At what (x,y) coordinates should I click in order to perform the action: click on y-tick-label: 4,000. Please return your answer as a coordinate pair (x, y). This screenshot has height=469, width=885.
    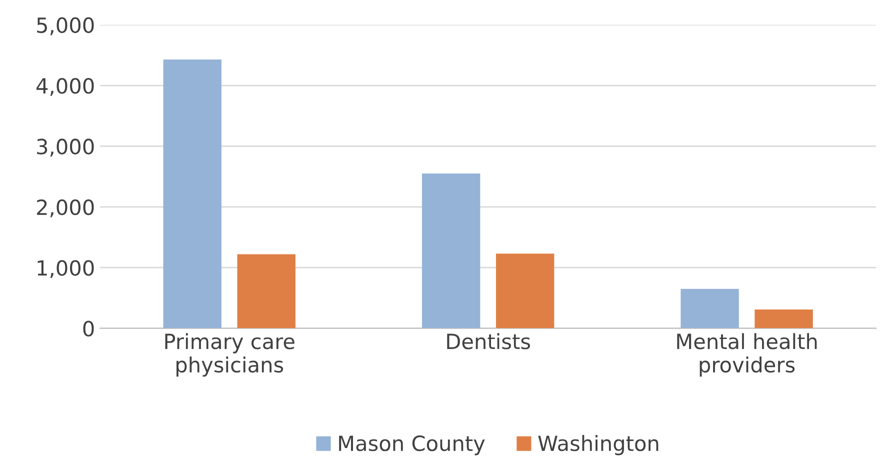
    Looking at the image, I should click on (65, 87).